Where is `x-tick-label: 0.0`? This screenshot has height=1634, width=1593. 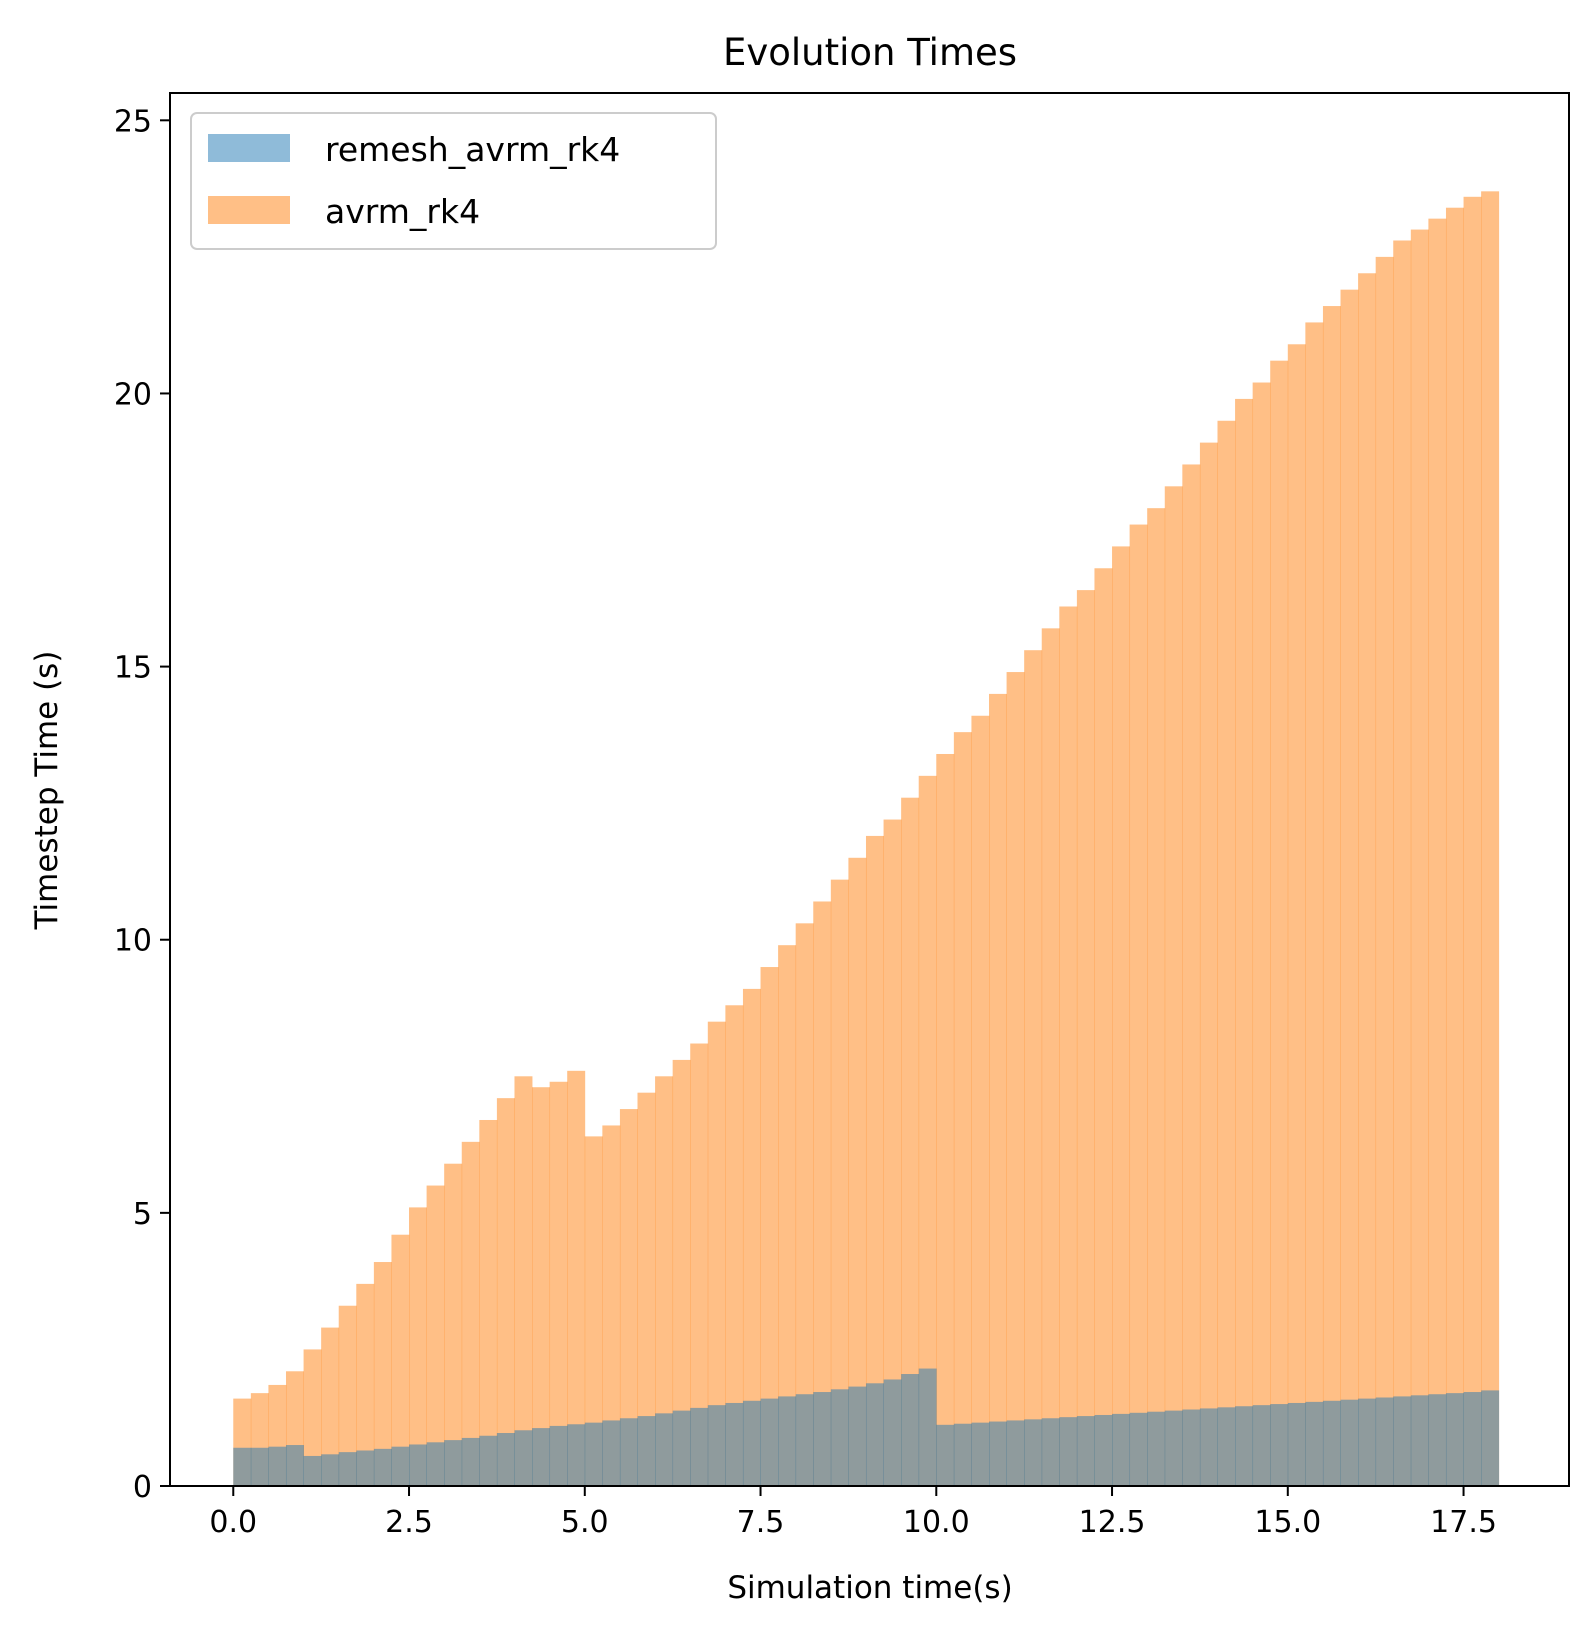 x-tick-label: 0.0 is located at coordinates (233, 1522).